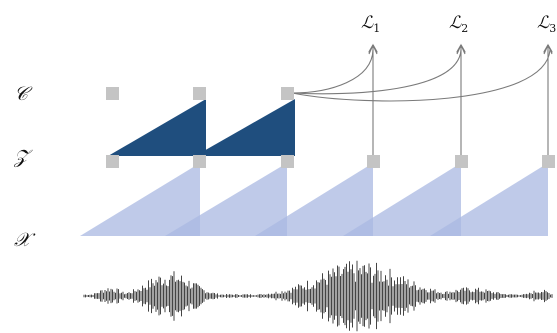 The image size is (557, 333). I want to click on loss-label-3: ℒ3, so click(546, 24).